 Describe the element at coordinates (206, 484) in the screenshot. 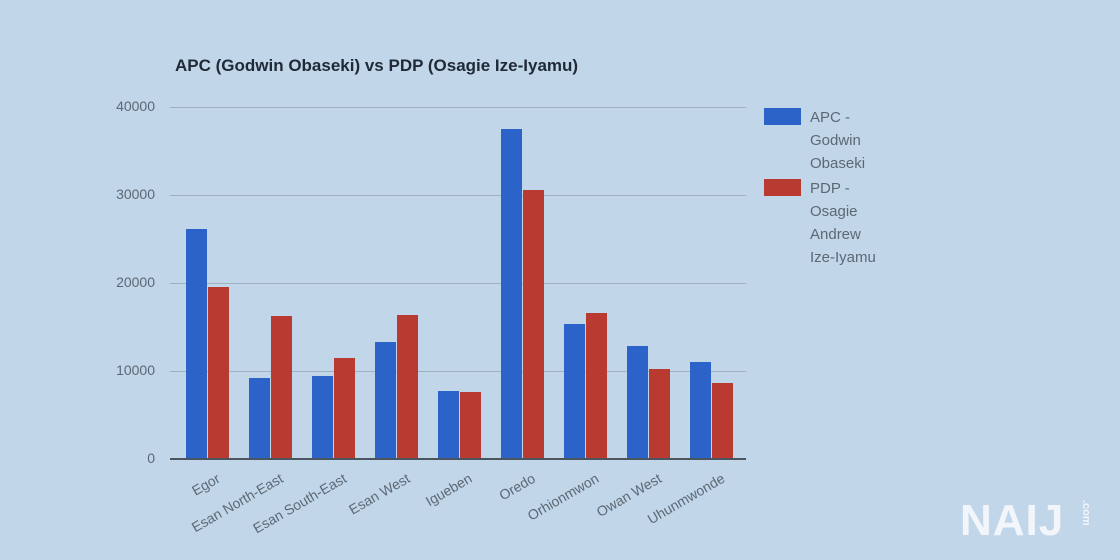

I see `x-tick-label: Egor` at that location.